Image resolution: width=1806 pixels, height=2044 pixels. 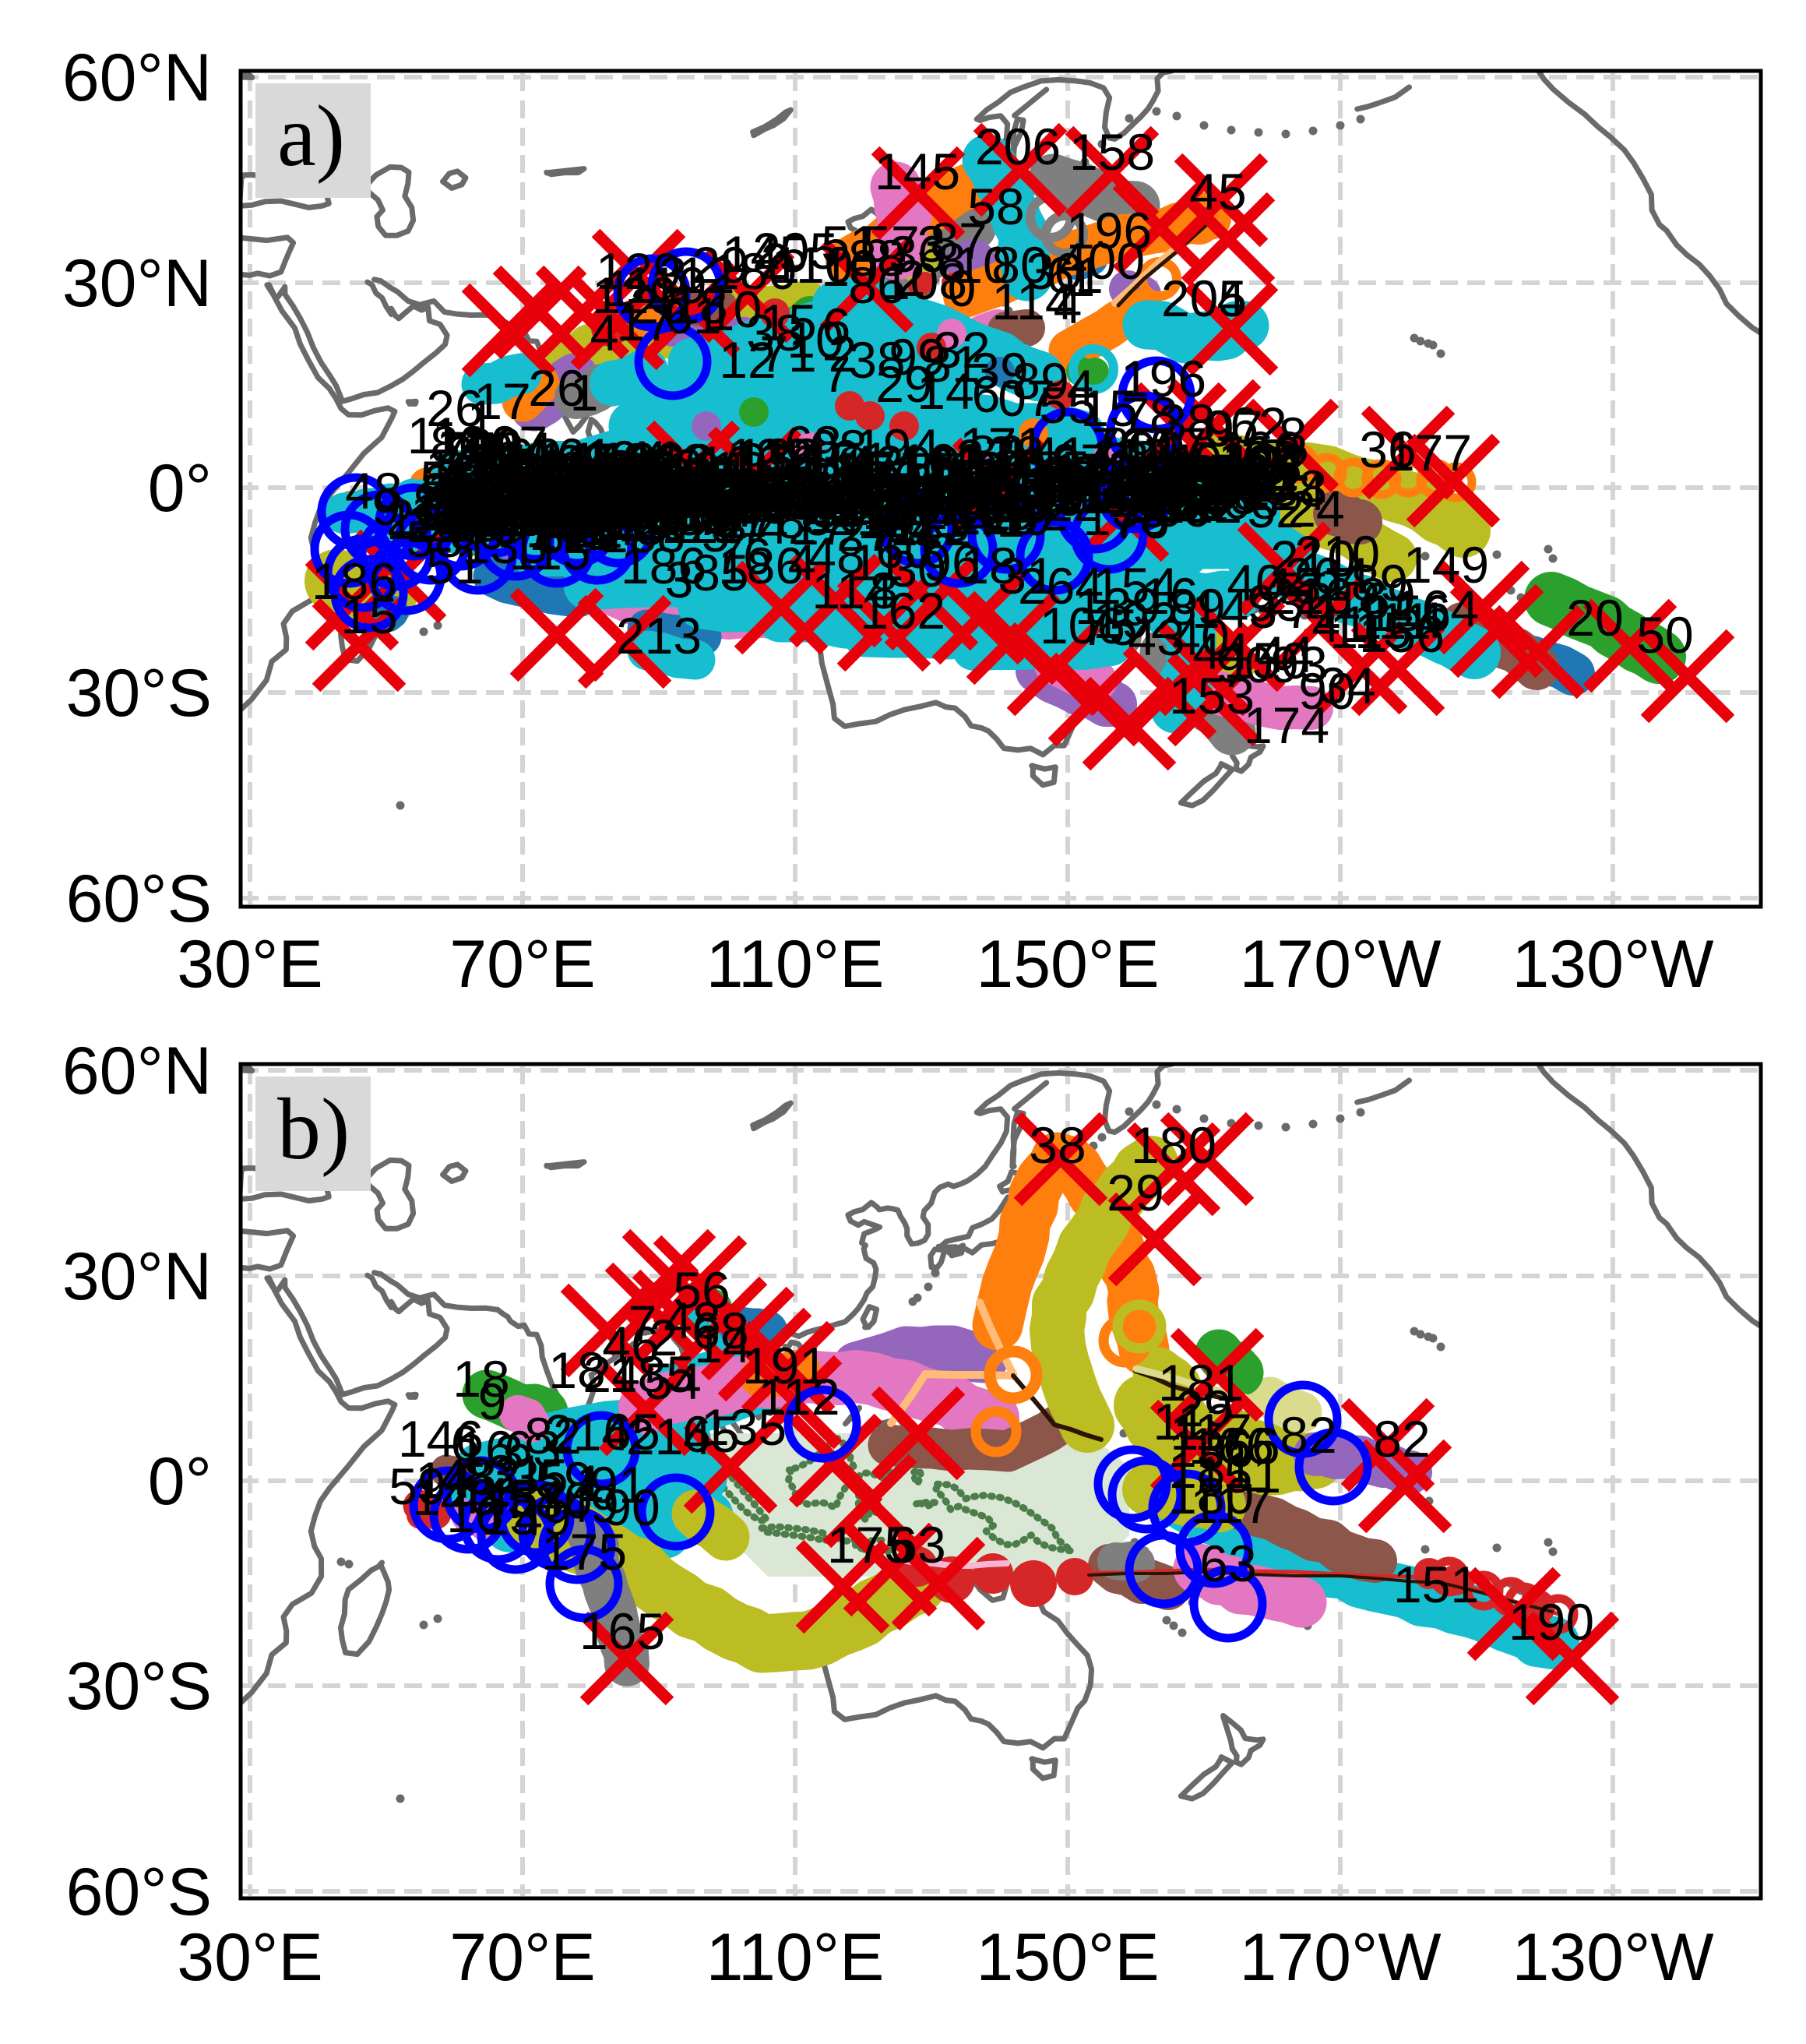 I want to click on svg-text: 144, so click(x=580, y=460).